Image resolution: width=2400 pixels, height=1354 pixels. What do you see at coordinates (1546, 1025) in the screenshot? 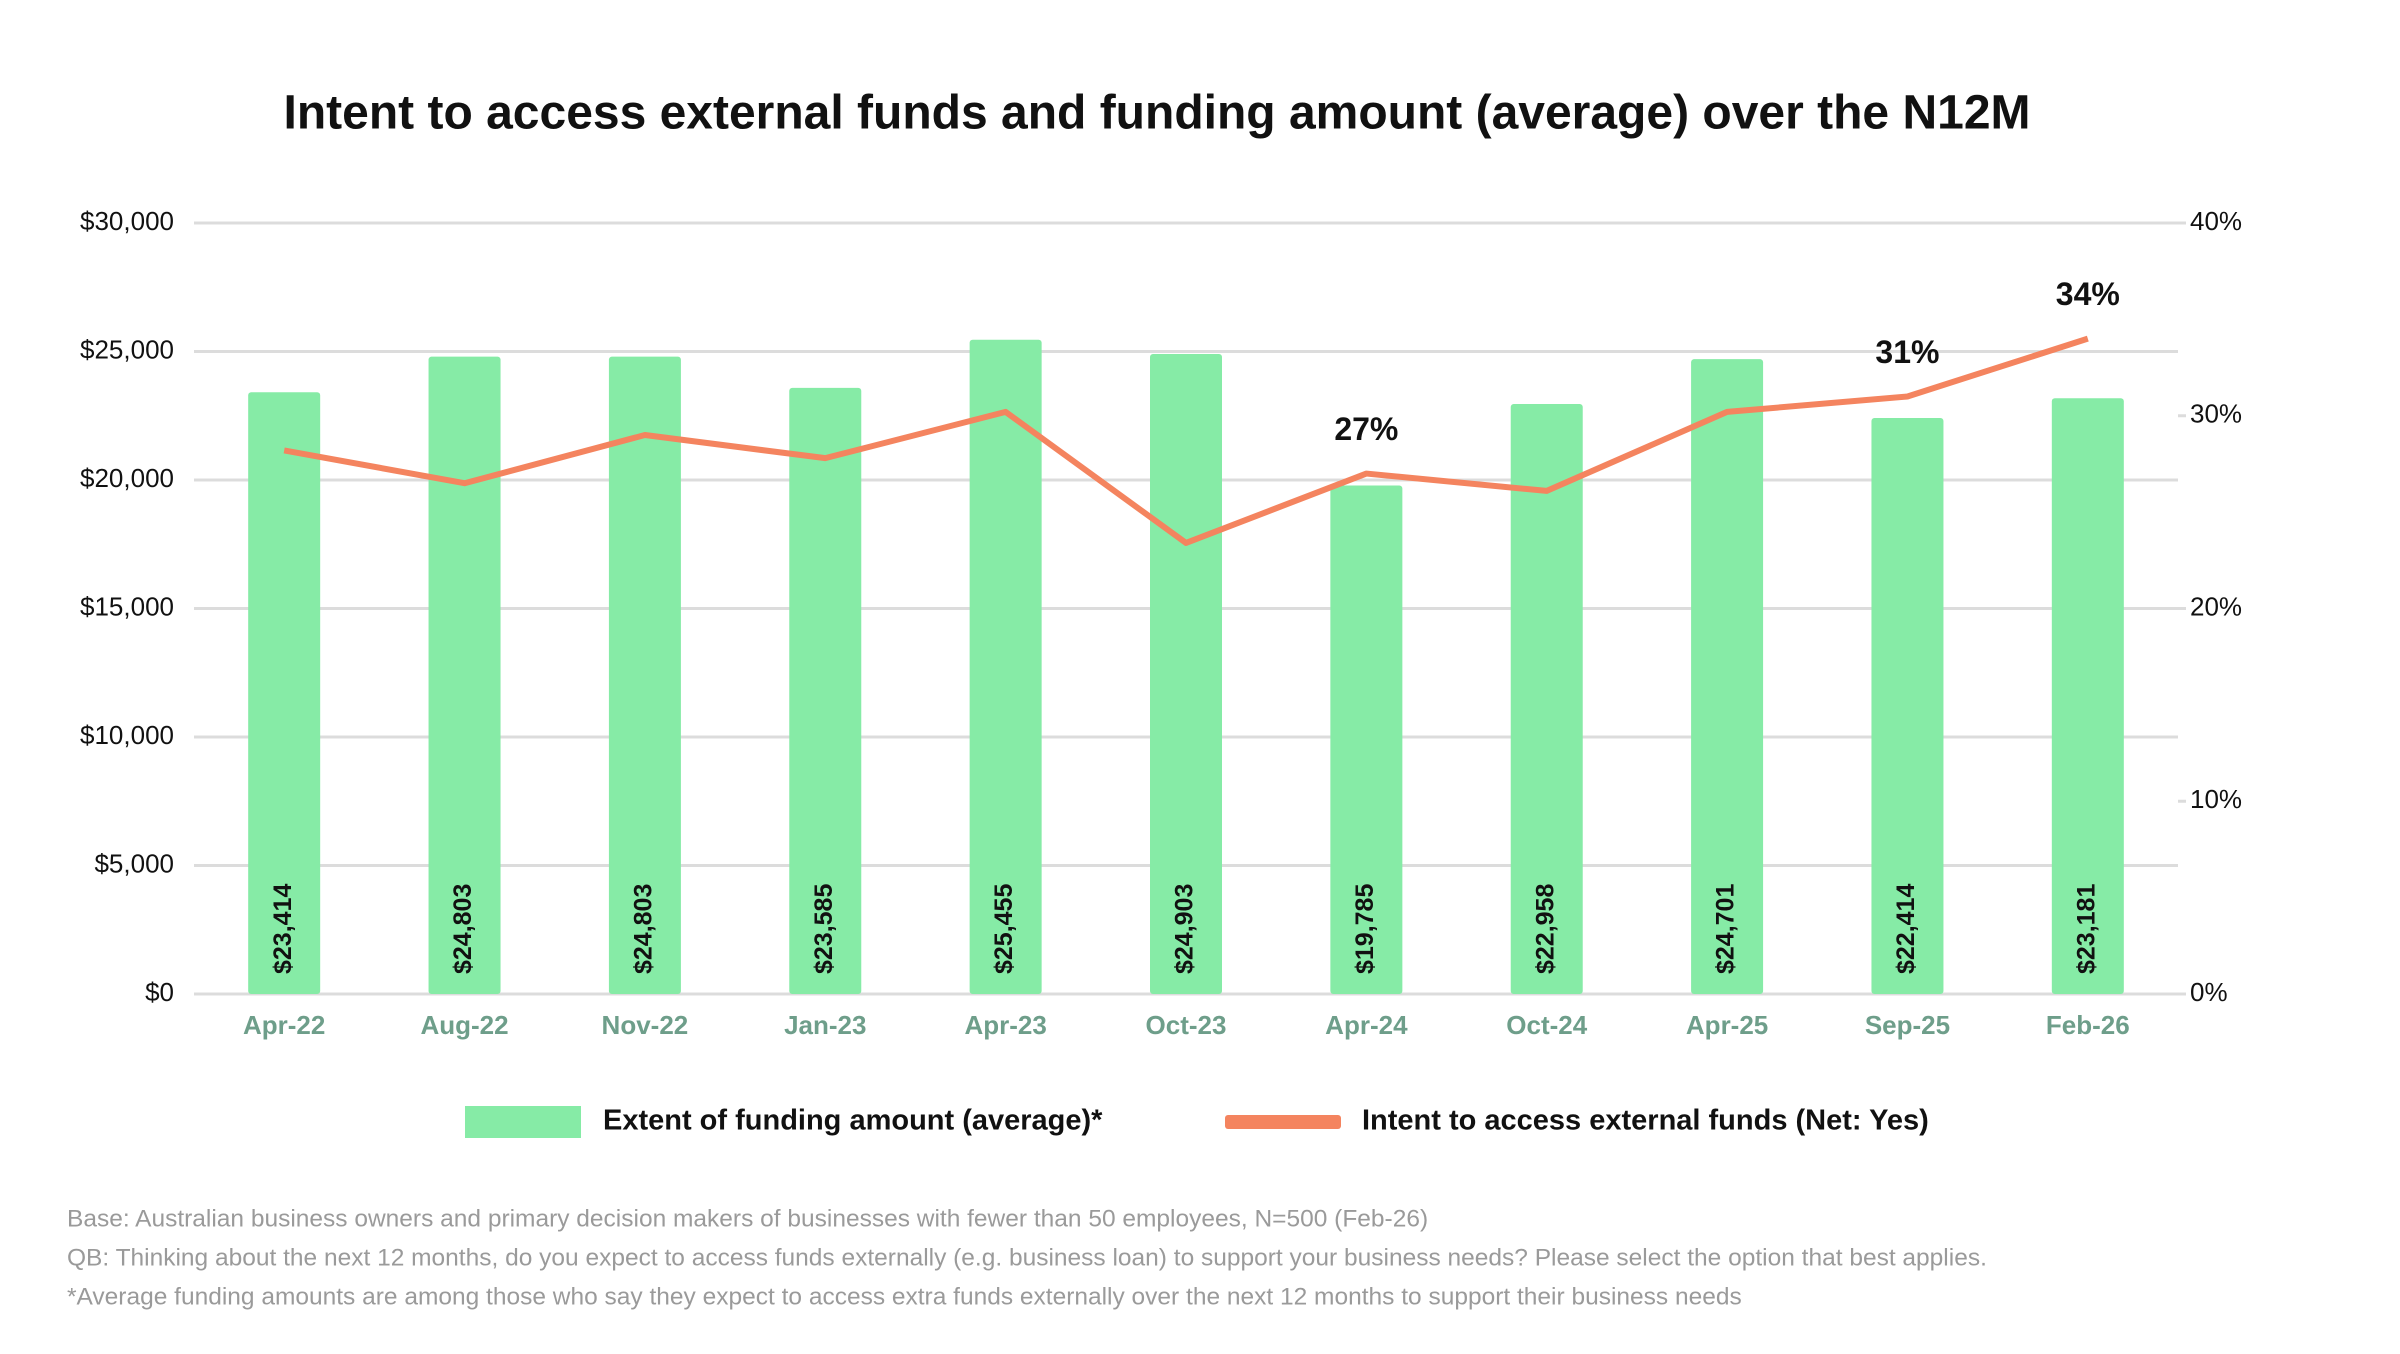
I see `x-tick-label: Oct-24` at bounding box center [1546, 1025].